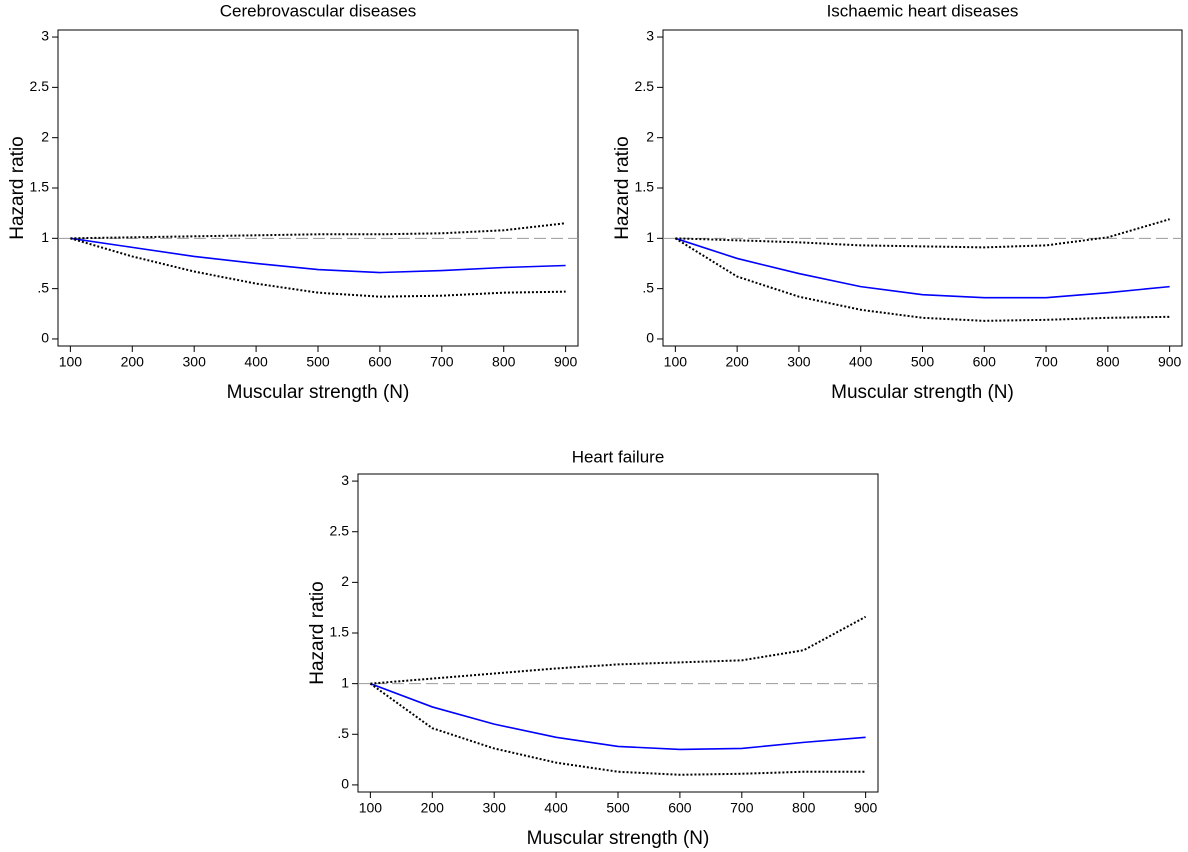 This screenshot has width=1188, height=852. I want to click on chart-title: Ischaemic heart diseases, so click(923, 10).